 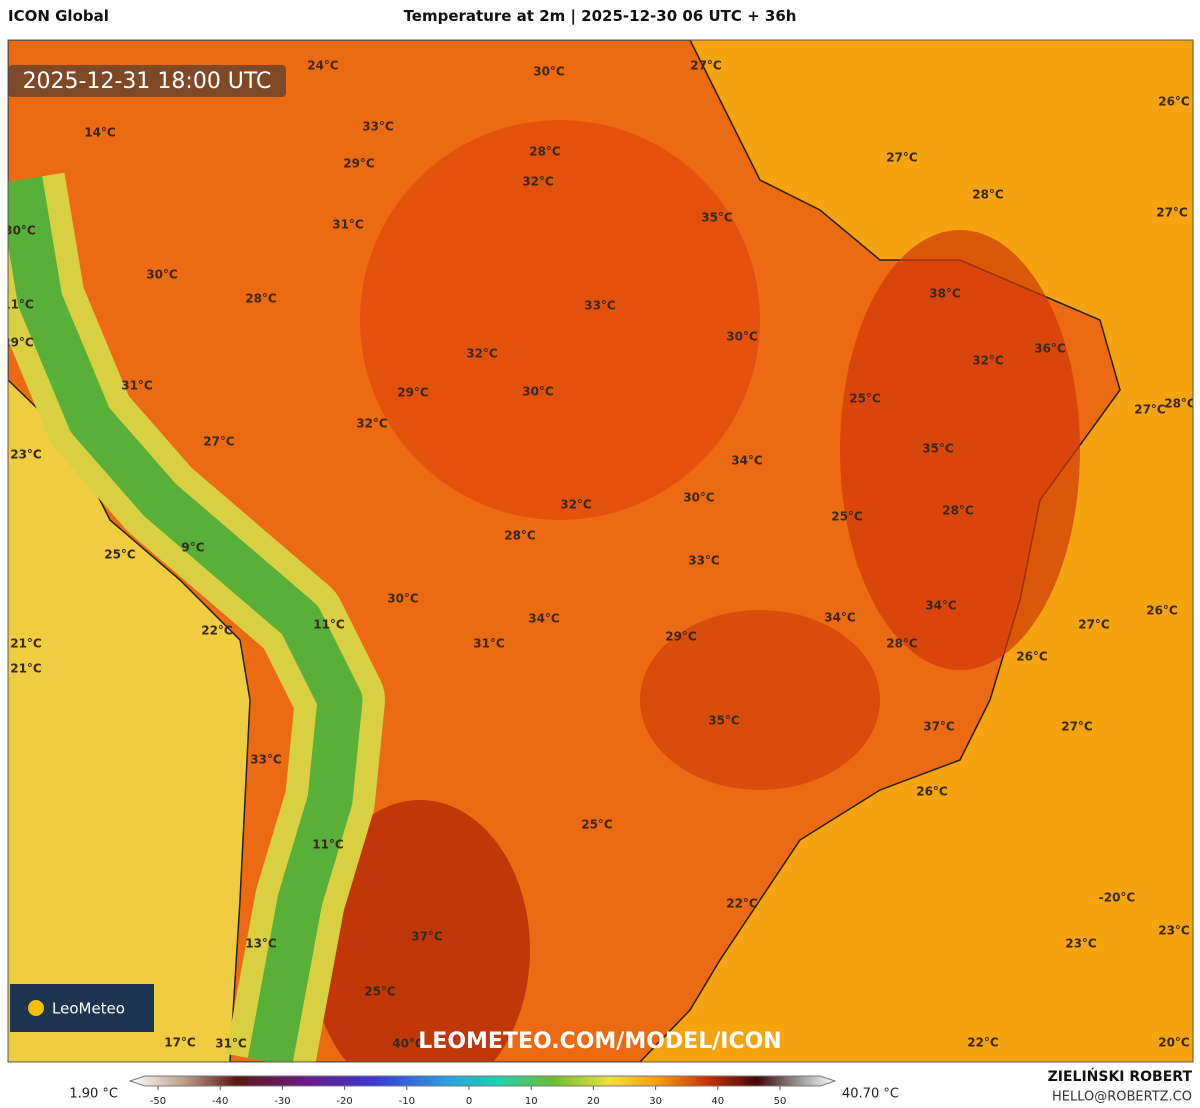 What do you see at coordinates (469, 1101) in the screenshot?
I see `colorbar-tick-label: 0` at bounding box center [469, 1101].